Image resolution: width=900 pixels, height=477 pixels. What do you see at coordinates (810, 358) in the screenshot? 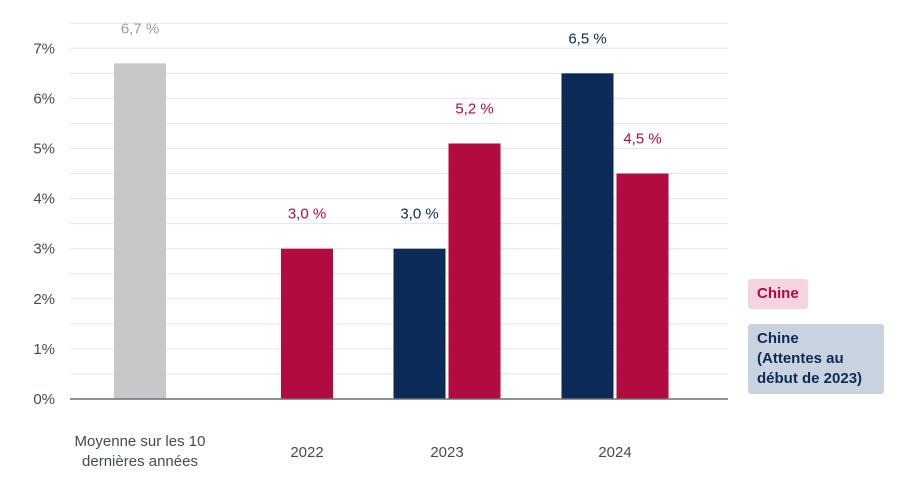
I see `legend-label-china-expectations: Chine (Attentes au début de 2023)` at bounding box center [810, 358].